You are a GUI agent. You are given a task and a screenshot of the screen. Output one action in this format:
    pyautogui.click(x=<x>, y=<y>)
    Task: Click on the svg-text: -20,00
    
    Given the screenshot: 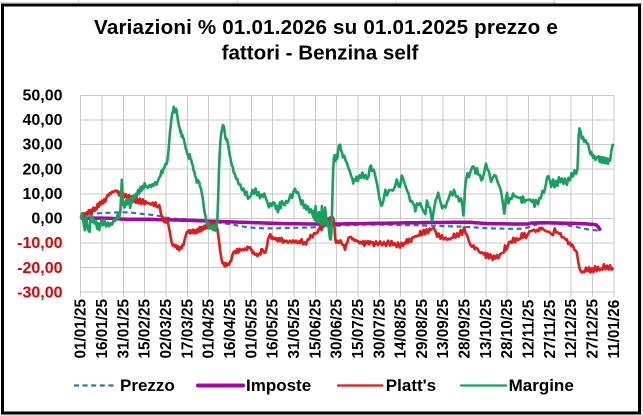 What is the action you would take?
    pyautogui.click(x=39, y=268)
    